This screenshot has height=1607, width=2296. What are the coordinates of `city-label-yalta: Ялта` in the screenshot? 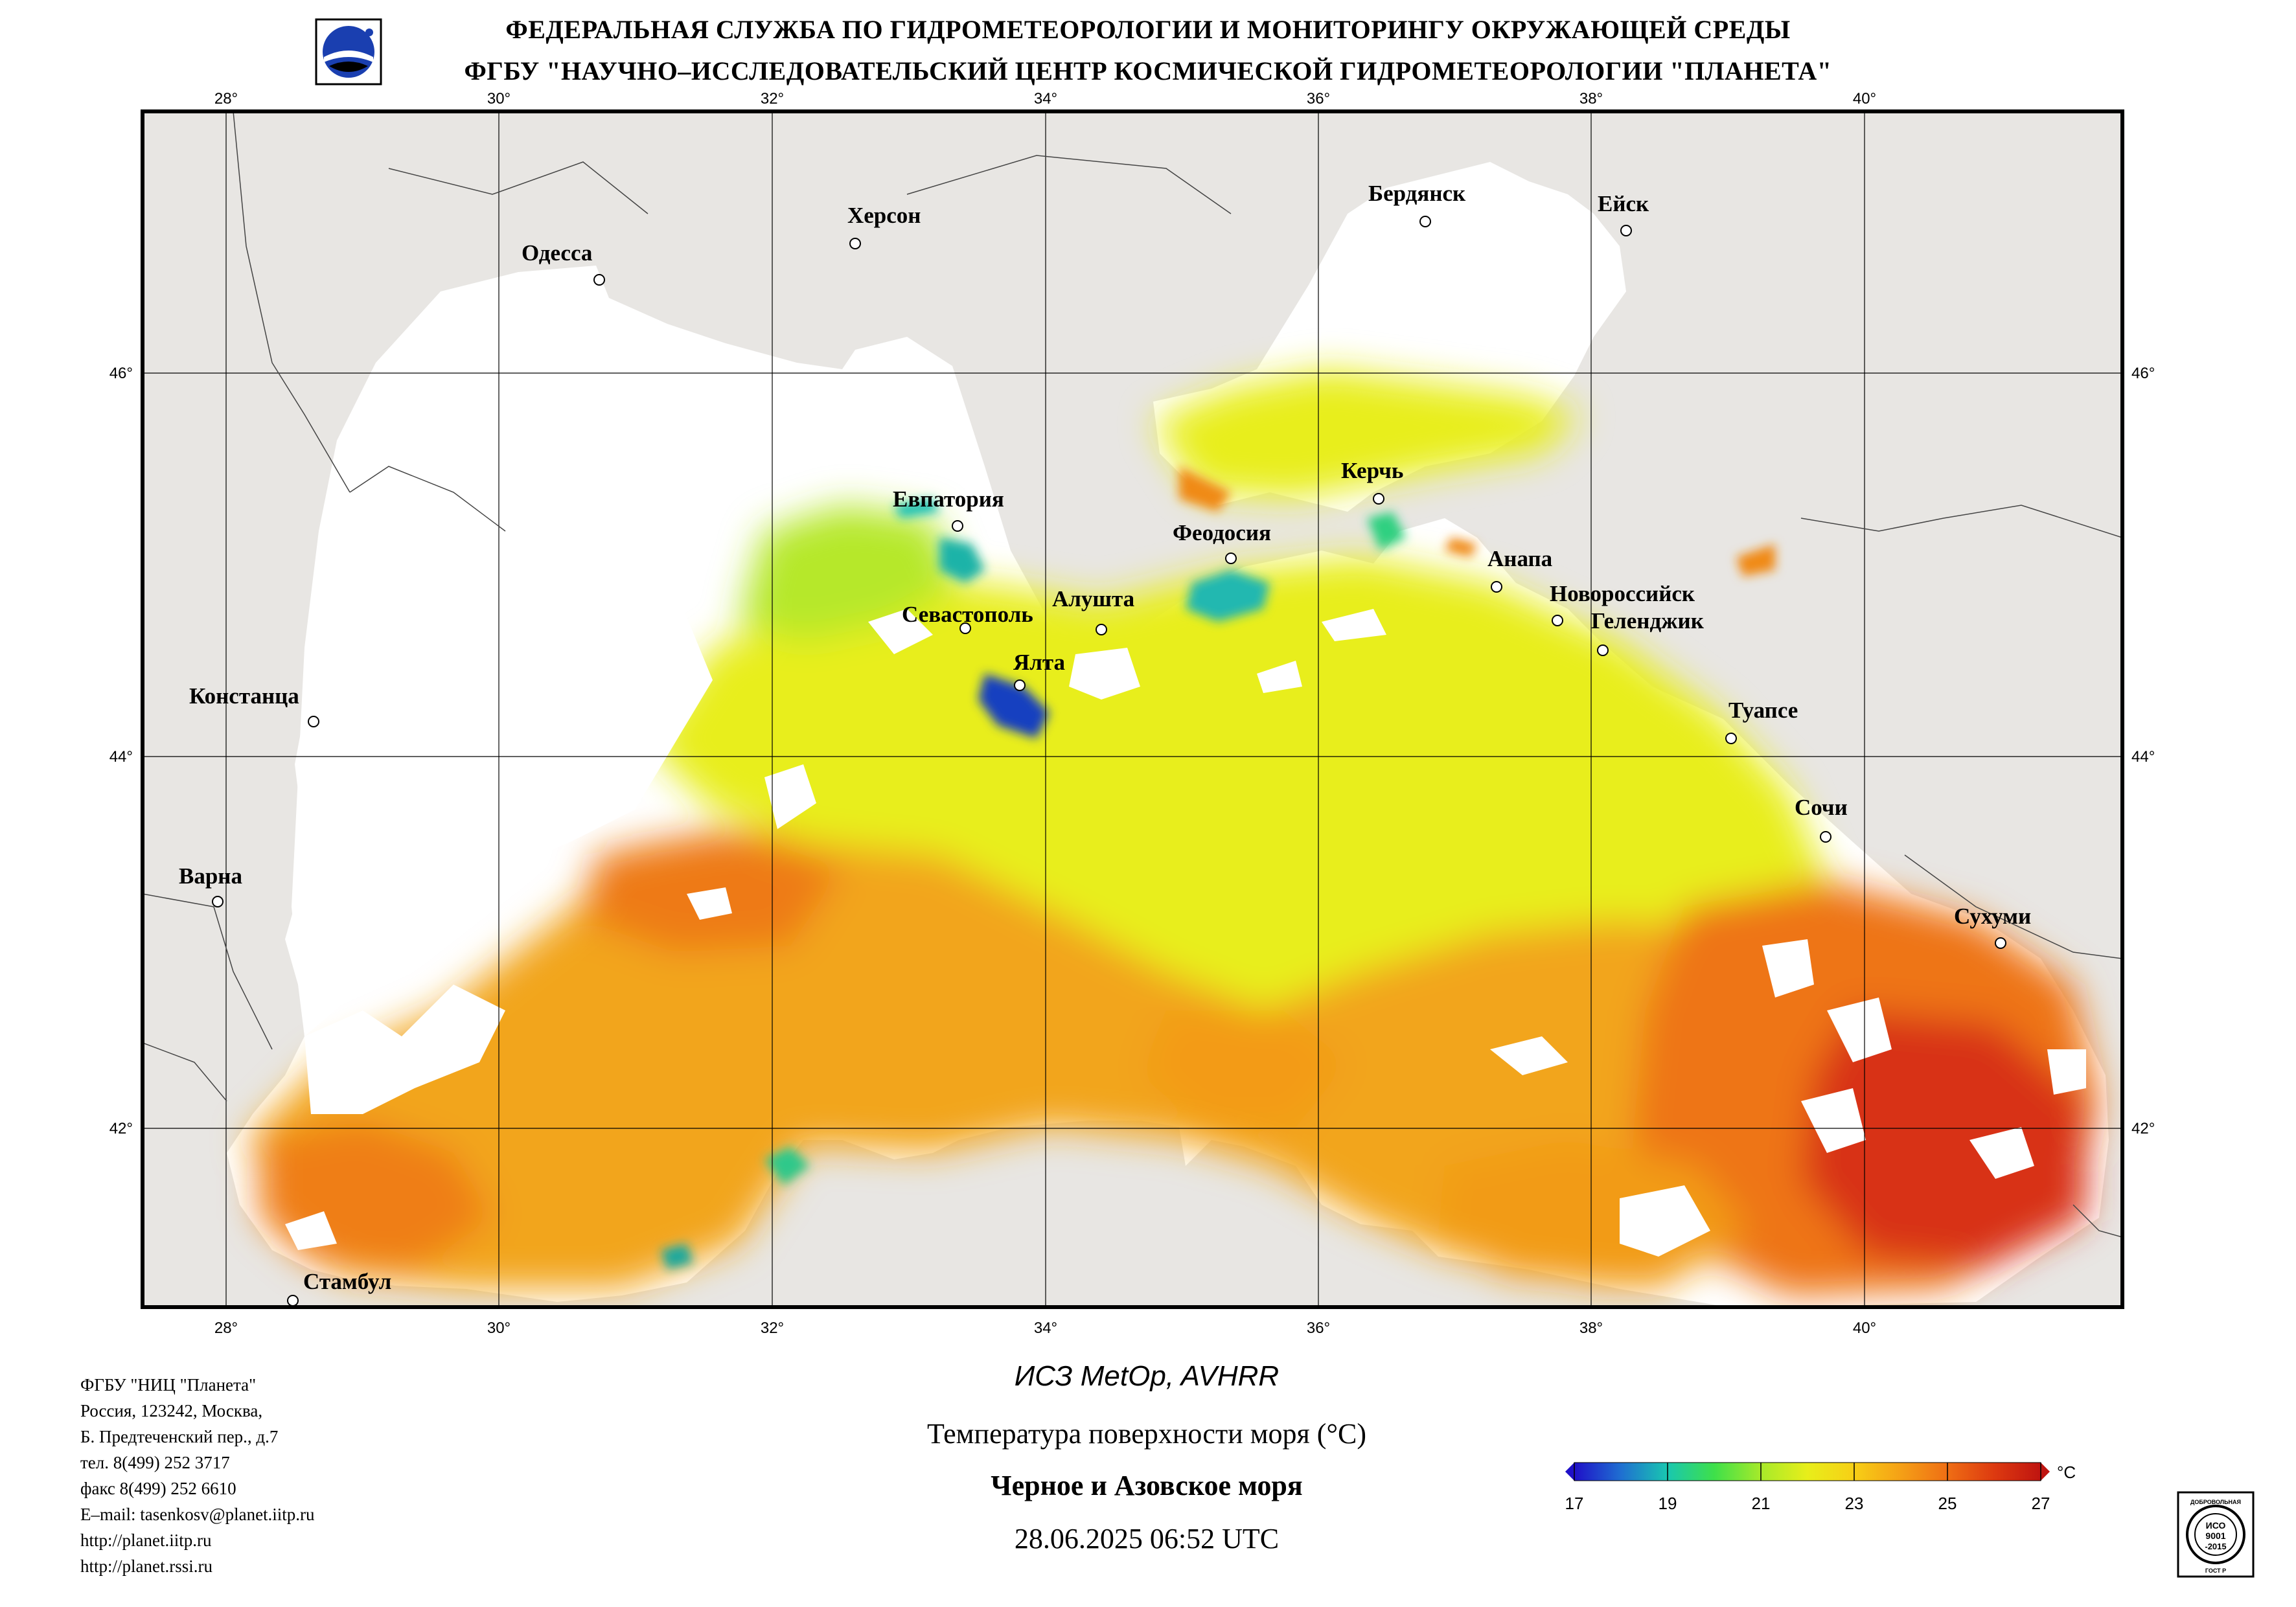 It's located at (1039, 662).